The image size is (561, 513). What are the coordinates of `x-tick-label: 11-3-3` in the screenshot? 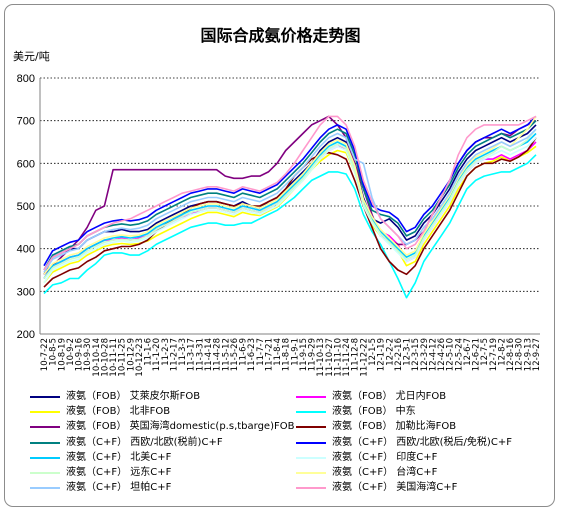 It's located at (183, 352).